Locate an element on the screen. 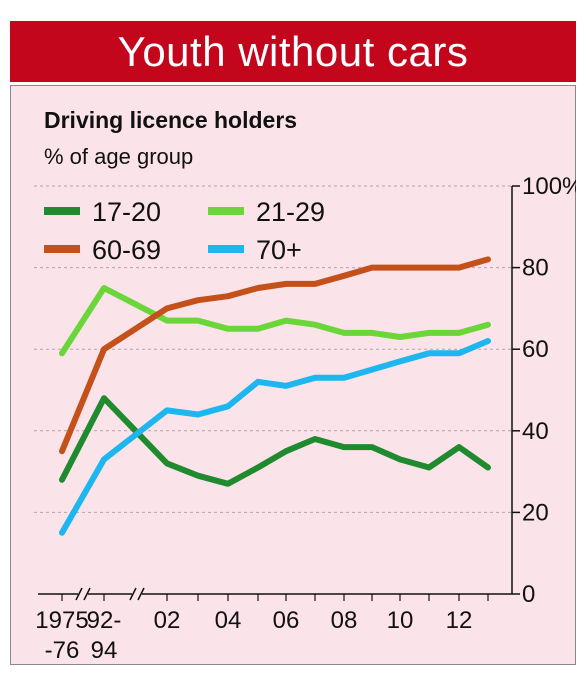 The height and width of the screenshot is (680, 586). x-tick-label: -76 is located at coordinates (62, 650).